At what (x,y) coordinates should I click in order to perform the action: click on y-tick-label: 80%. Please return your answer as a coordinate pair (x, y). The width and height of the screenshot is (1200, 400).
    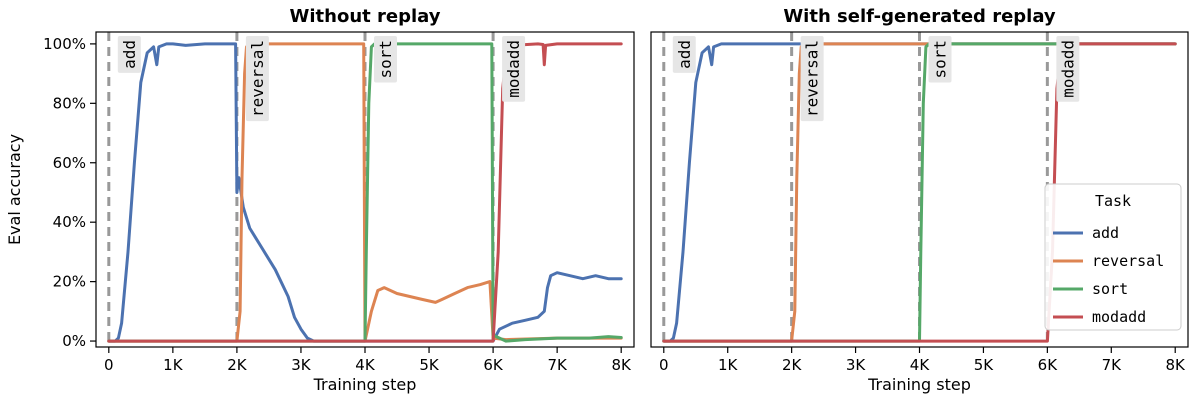
    Looking at the image, I should click on (69, 103).